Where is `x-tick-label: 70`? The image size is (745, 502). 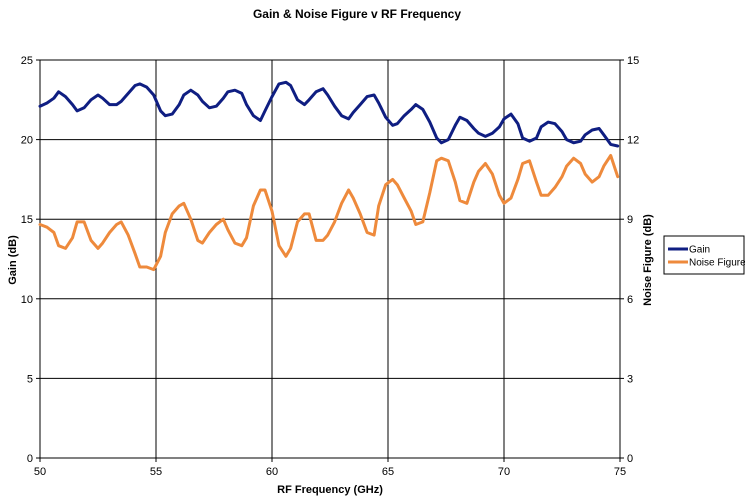 x-tick-label: 70 is located at coordinates (504, 472).